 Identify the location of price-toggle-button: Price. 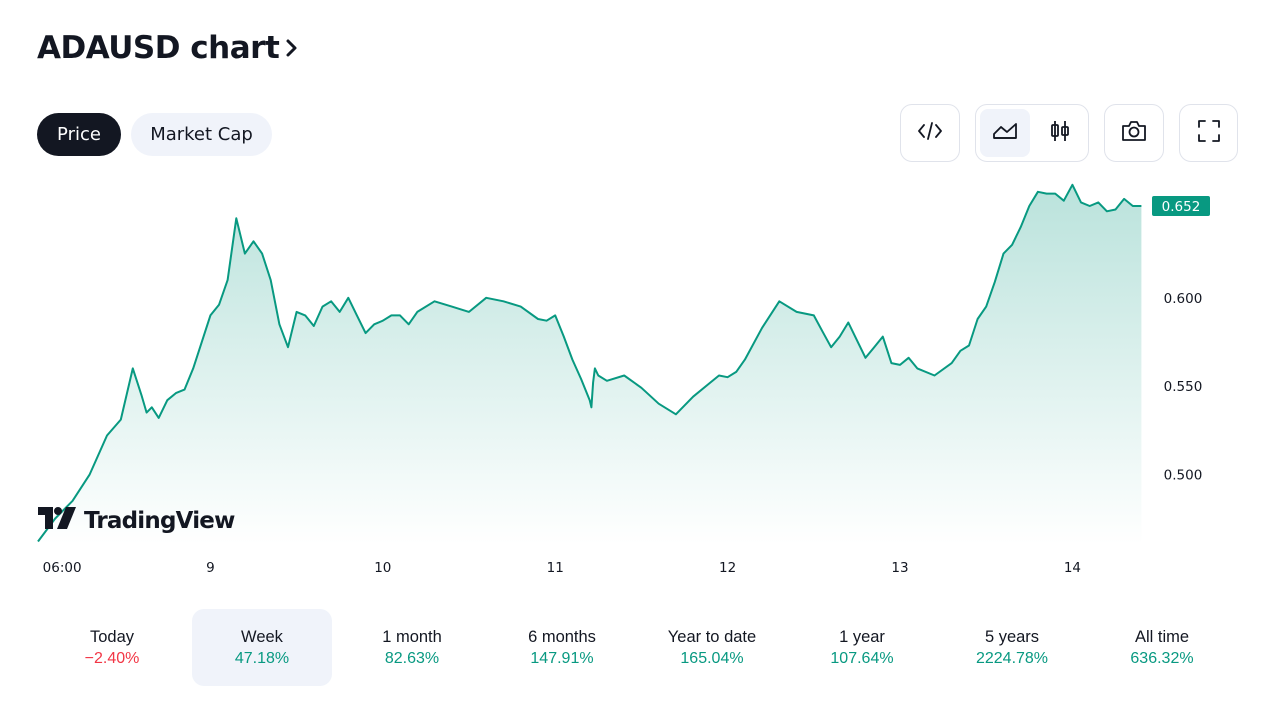
(79, 134).